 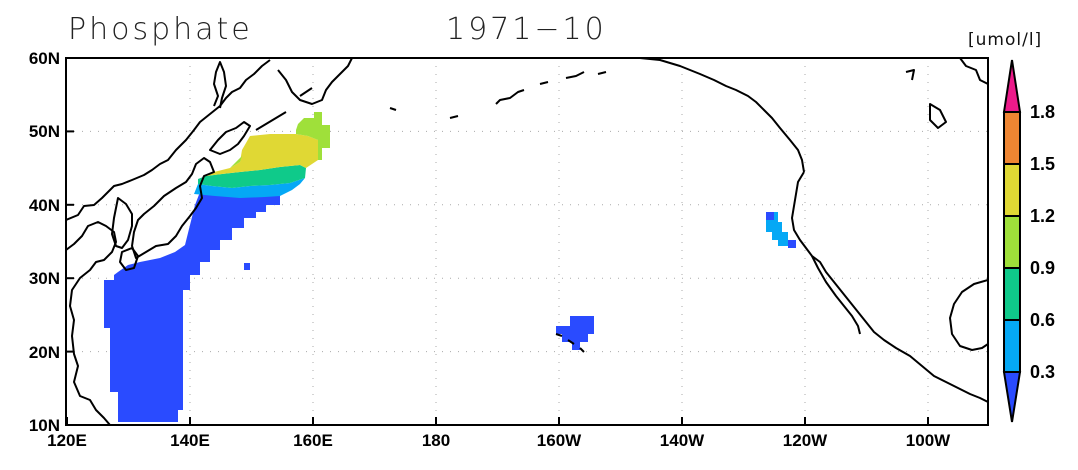 I want to click on x-label-180: 180, so click(x=436, y=440).